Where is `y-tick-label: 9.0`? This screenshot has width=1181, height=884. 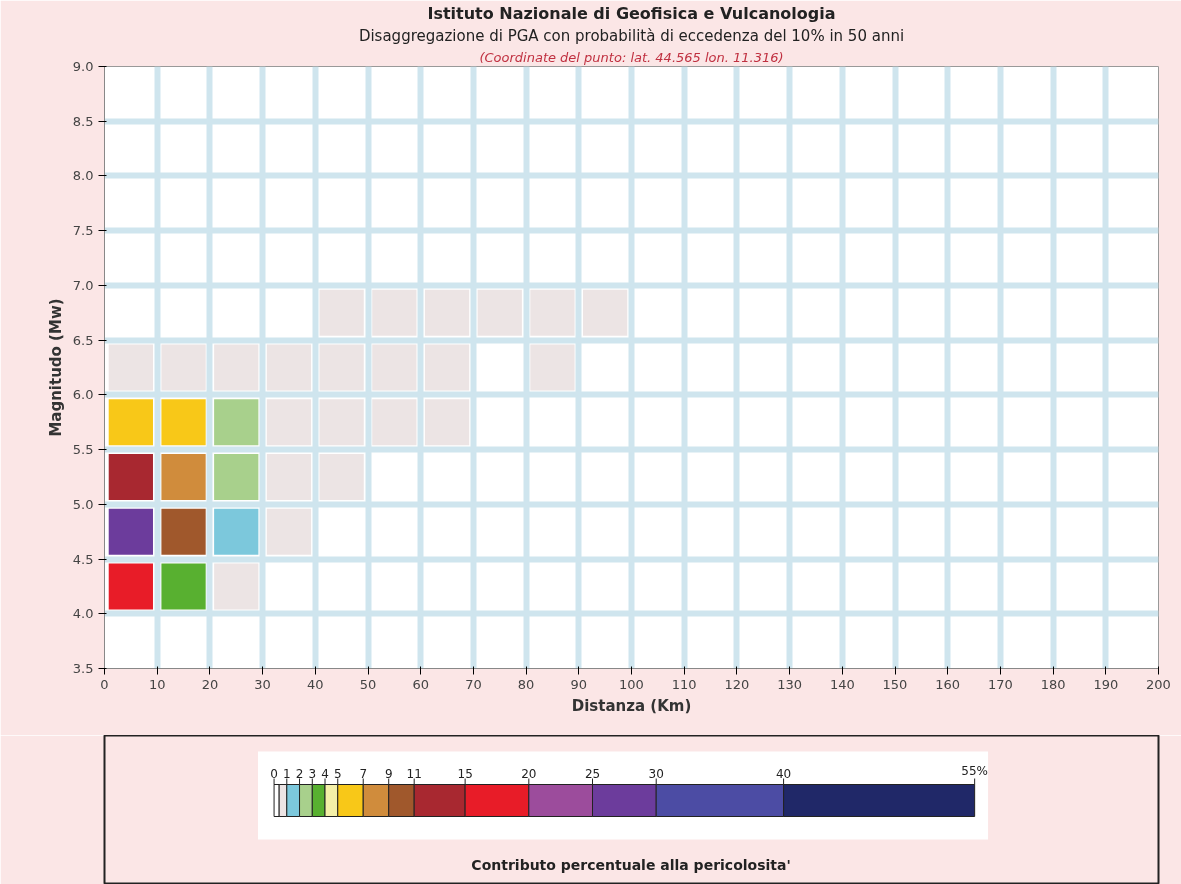
y-tick-label: 9.0 is located at coordinates (83, 66).